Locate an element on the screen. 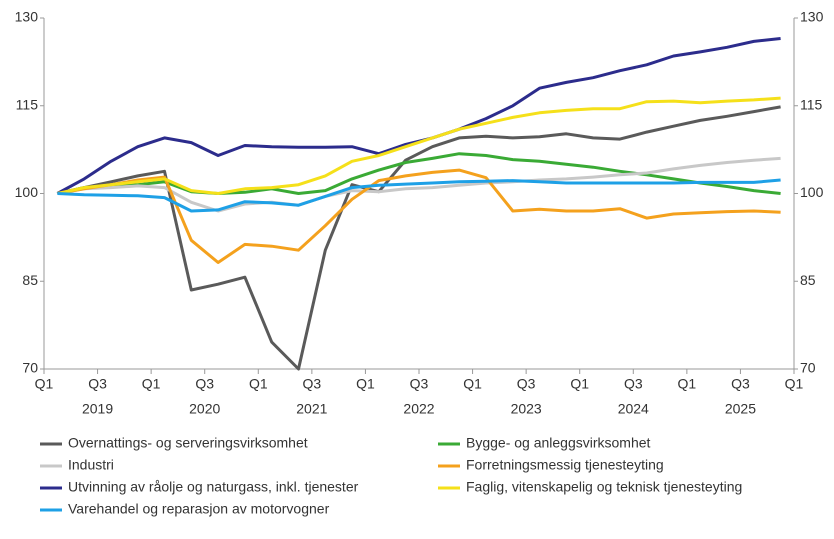  legend-label: Overnattings- og serveringsvirksomhet is located at coordinates (188, 443).